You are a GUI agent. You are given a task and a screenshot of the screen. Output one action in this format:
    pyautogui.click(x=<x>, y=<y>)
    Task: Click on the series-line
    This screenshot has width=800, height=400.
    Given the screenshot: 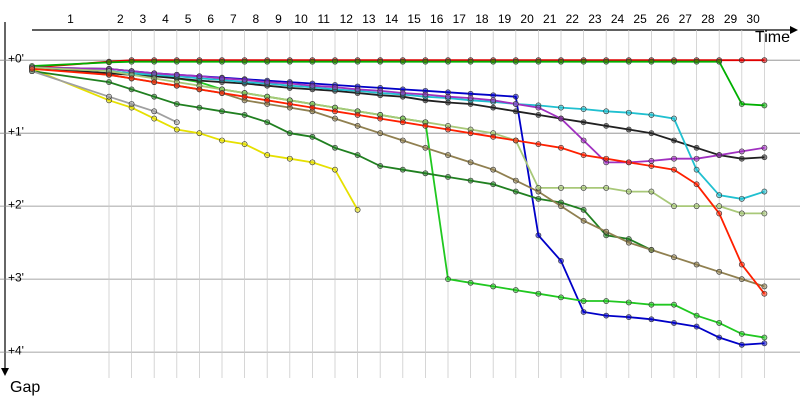 What is the action you would take?
    pyautogui.click(x=398, y=83)
    